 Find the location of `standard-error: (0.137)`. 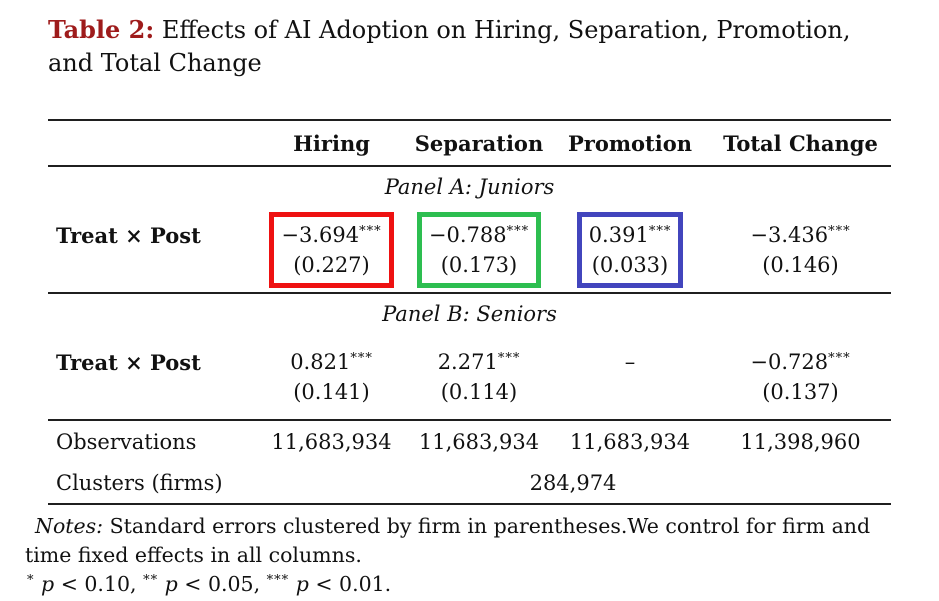

standard-error: (0.137) is located at coordinates (800, 392).